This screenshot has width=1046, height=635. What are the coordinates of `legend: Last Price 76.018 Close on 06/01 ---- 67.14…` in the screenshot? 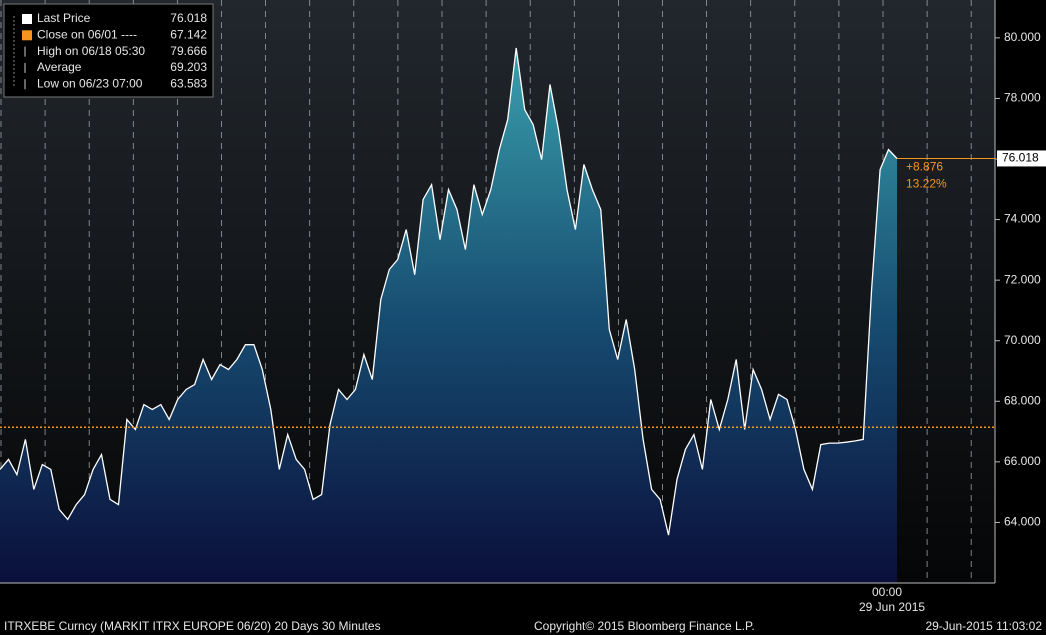 It's located at (108, 50).